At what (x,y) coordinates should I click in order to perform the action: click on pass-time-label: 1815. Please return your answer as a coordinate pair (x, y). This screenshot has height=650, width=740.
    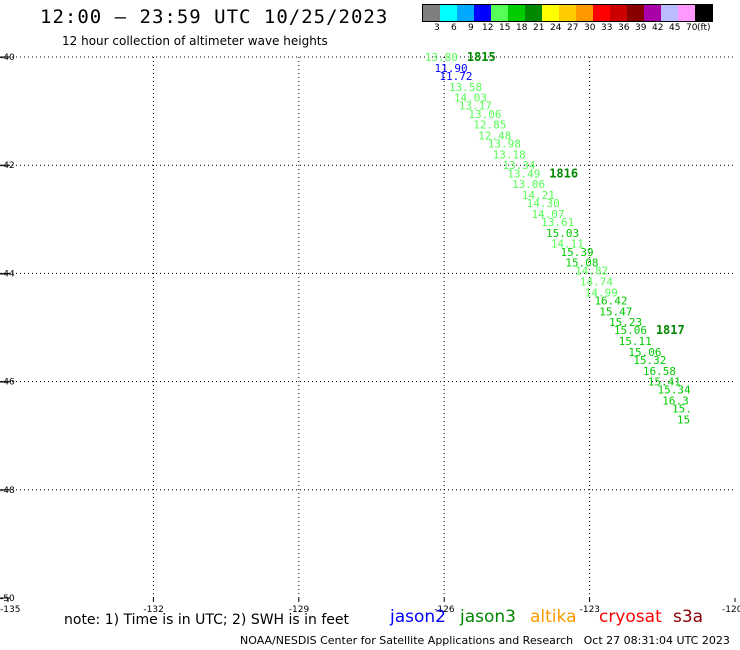
    Looking at the image, I should click on (481, 57).